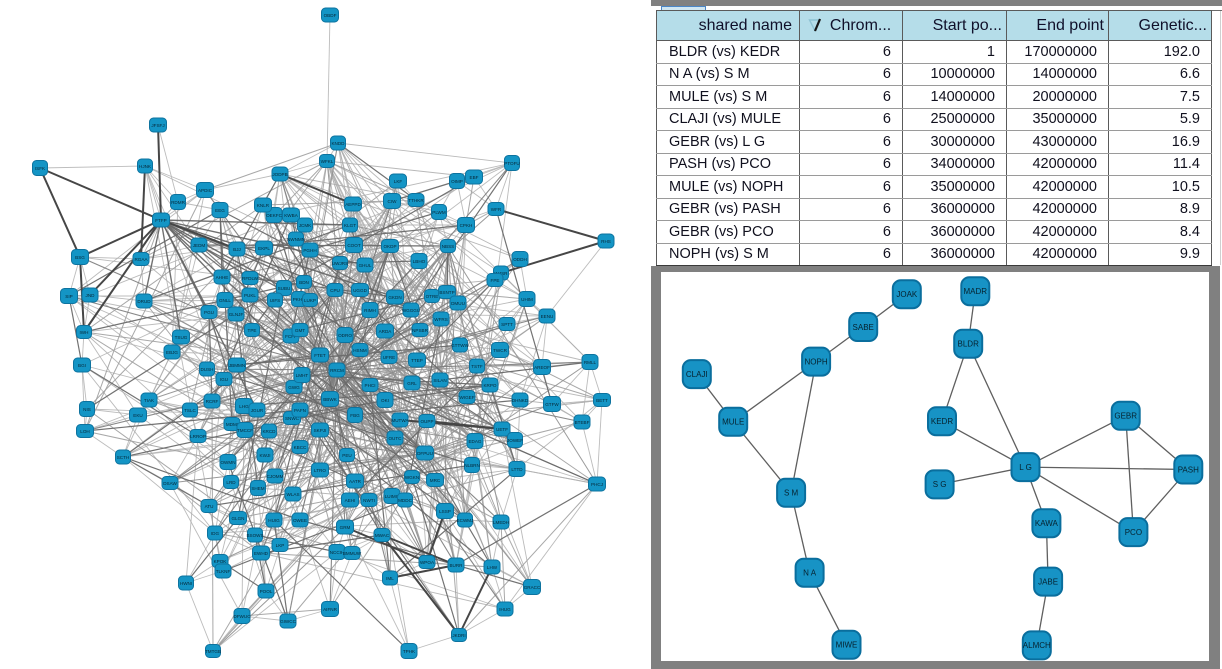 Image resolution: width=1222 pixels, height=669 pixels. What do you see at coordinates (237, 249) in the screenshot?
I see `svg-text: BJJ` at bounding box center [237, 249].